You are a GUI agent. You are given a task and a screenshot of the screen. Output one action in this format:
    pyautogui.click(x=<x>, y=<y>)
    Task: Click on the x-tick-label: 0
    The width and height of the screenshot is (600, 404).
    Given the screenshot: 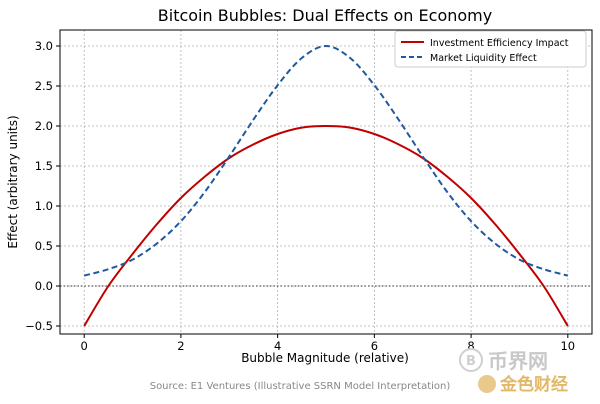 What is the action you would take?
    pyautogui.click(x=84, y=346)
    